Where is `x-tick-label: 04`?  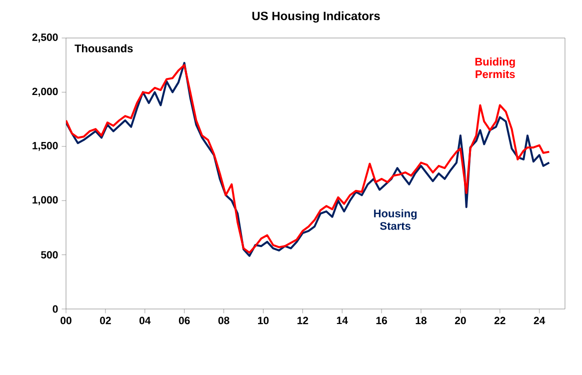 x-tick-label: 04 is located at coordinates (145, 320).